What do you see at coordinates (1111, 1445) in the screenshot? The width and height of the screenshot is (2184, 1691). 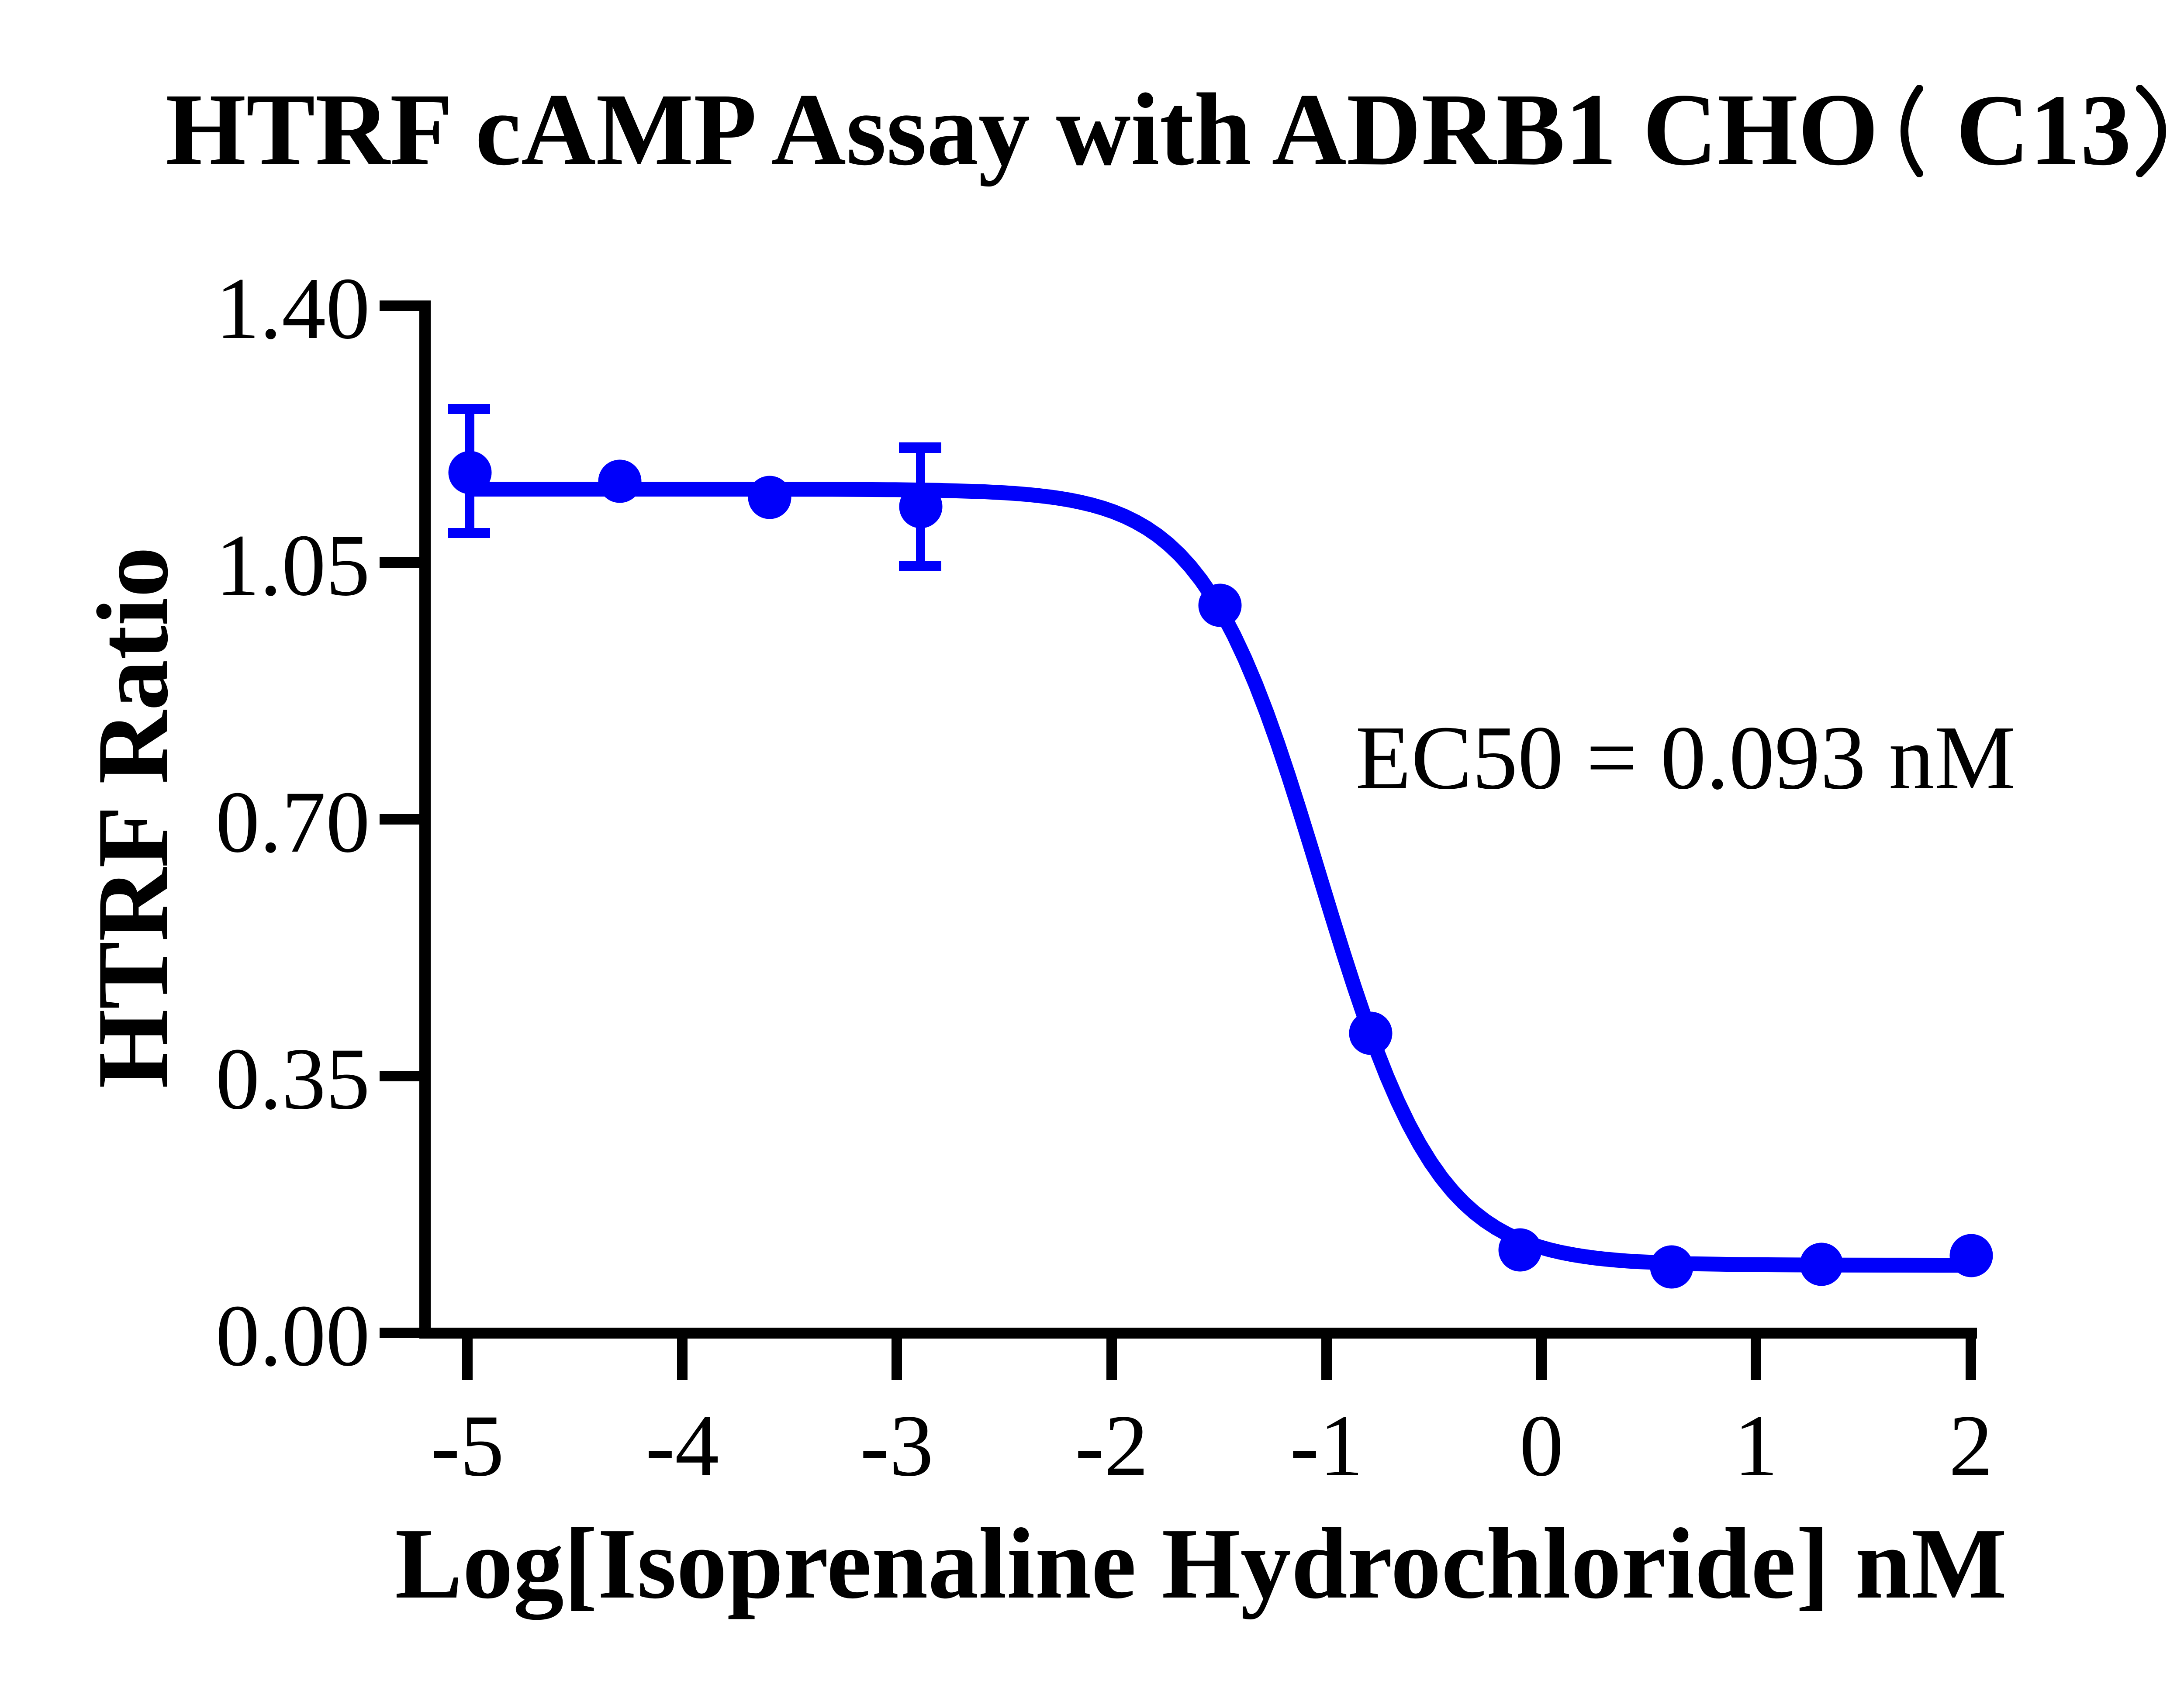 I see `svg-text: -2` at bounding box center [1111, 1445].